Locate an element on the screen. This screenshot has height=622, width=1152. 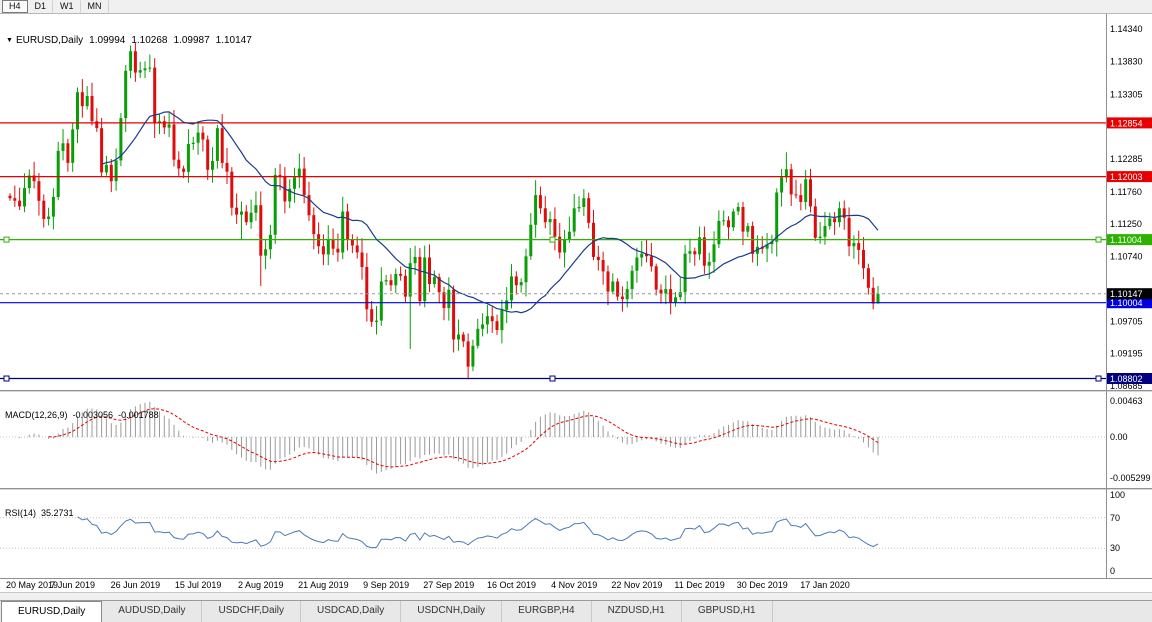
tab-usdcad-daily: USDCAD,Daily is located at coordinates (351, 611).